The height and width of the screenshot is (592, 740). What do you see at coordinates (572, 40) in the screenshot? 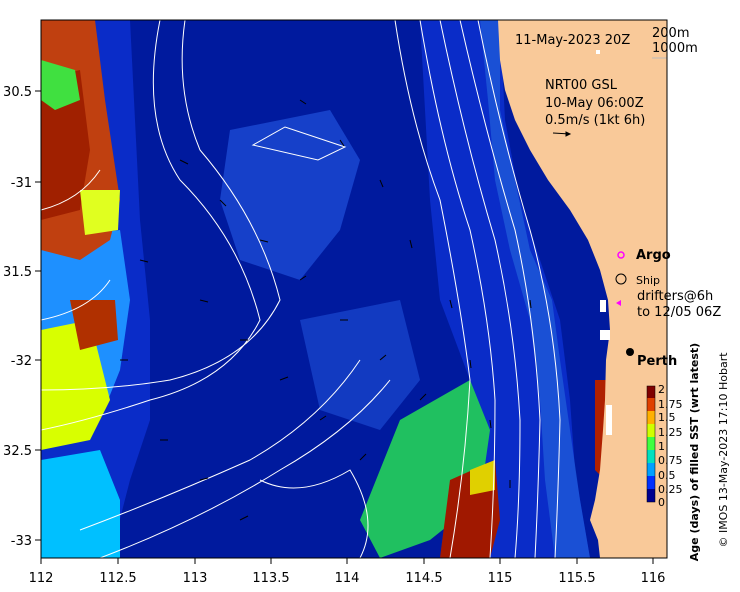
I see `date-label: 11-May-2023 20Z` at bounding box center [572, 40].